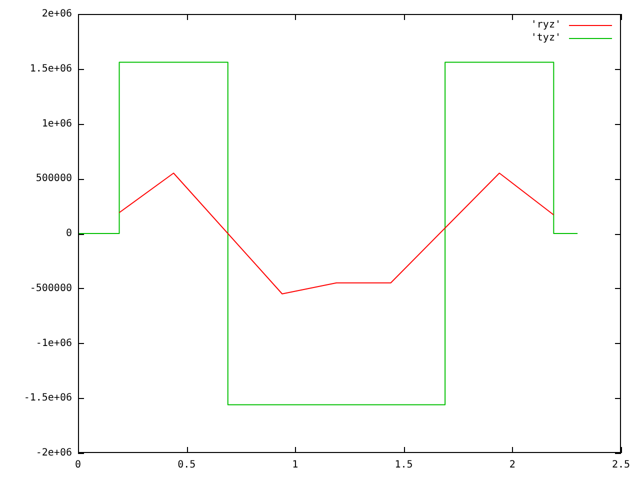 The width and height of the screenshot is (640, 480). What do you see at coordinates (54, 178) in the screenshot?
I see `y-tick-label: 500000` at bounding box center [54, 178].